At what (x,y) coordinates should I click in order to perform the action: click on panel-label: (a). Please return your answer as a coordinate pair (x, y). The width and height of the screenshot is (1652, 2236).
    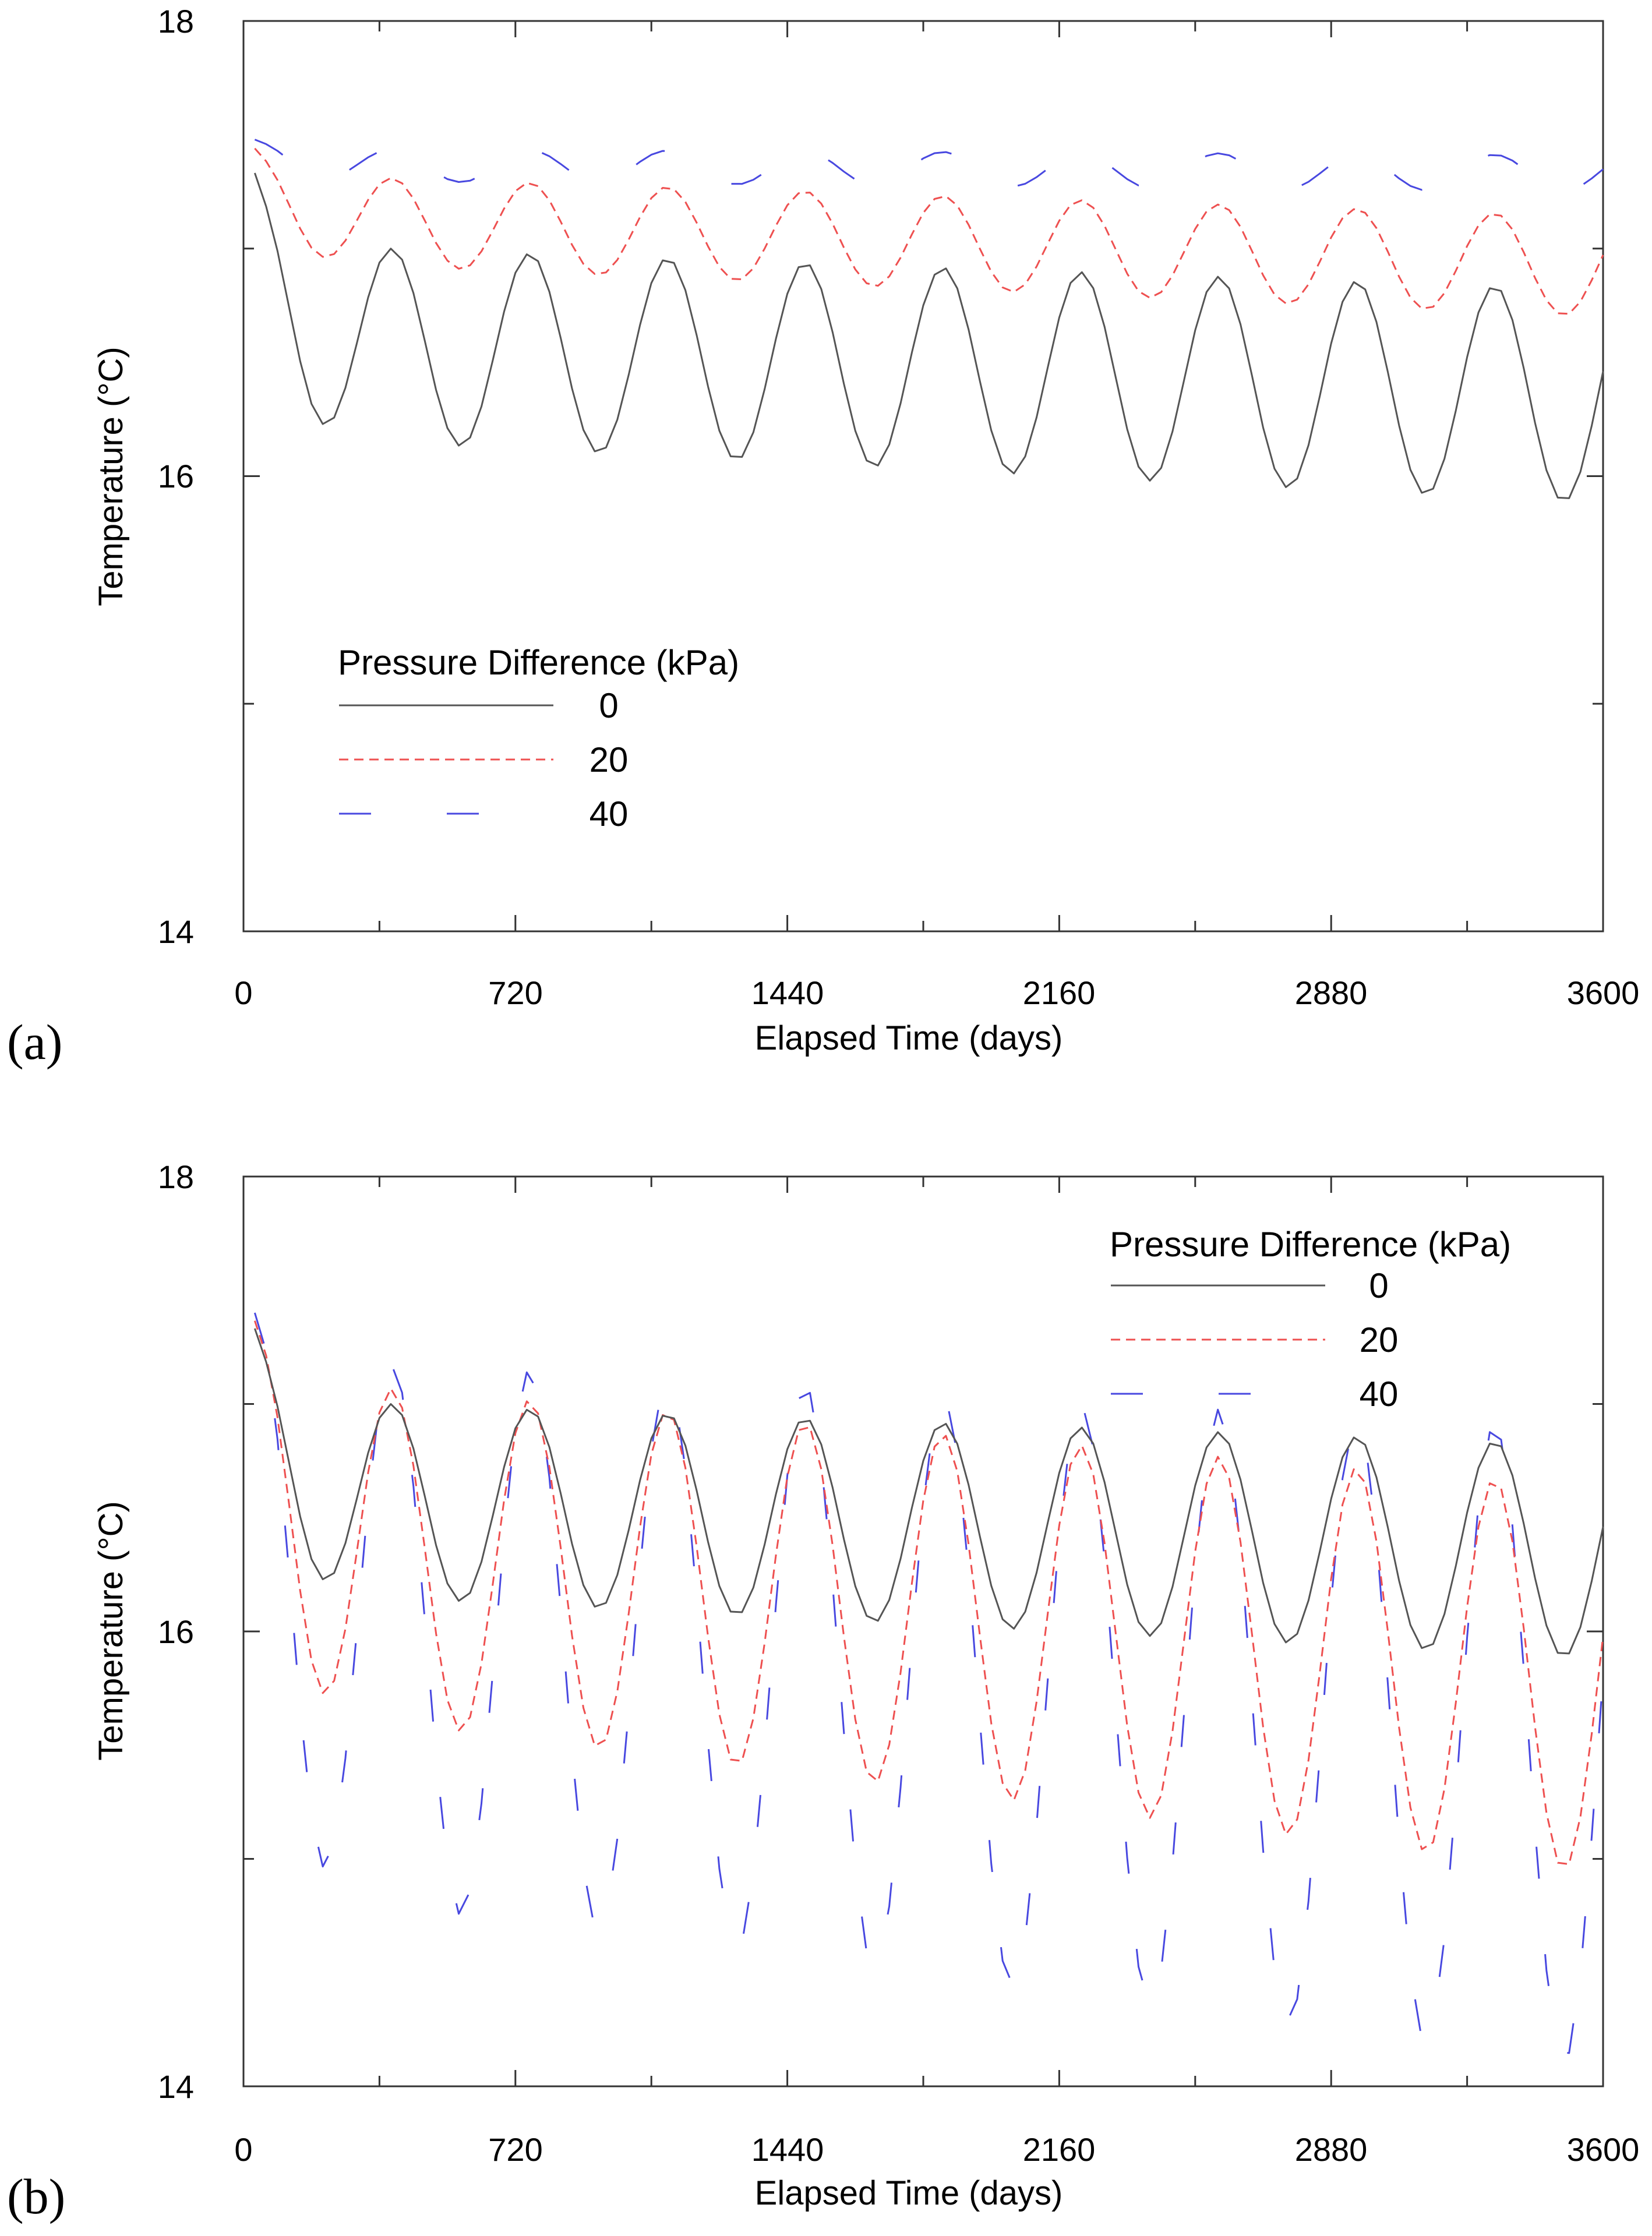
    Looking at the image, I should click on (34, 1042).